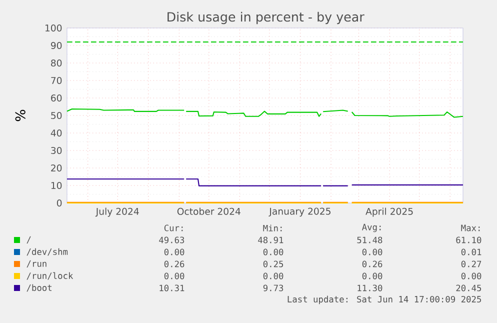 This screenshot has height=323, width=497. Describe the element at coordinates (56, 150) in the screenshot. I see `y-tick-label: 30` at that location.